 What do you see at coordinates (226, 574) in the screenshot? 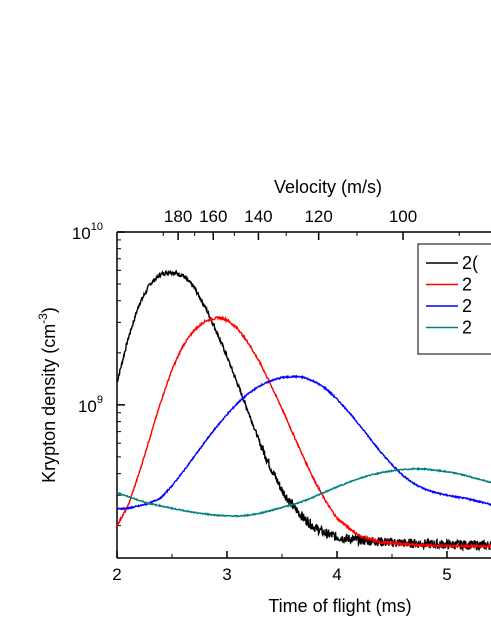
I see `x-tick-label: 3` at bounding box center [226, 574].